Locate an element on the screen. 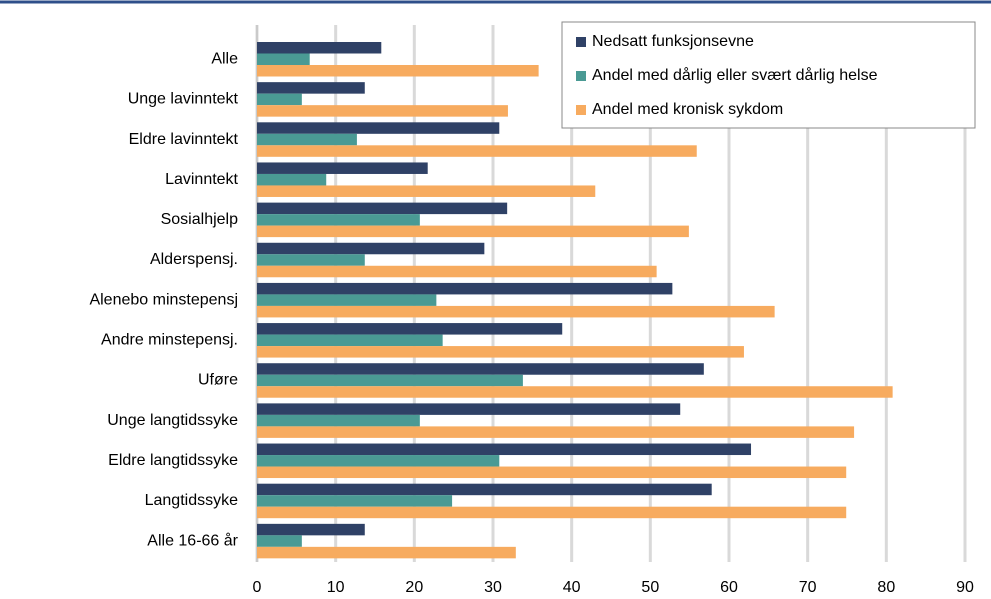 Image resolution: width=991 pixels, height=599 pixels. x-tick-label: 80 is located at coordinates (886, 587).